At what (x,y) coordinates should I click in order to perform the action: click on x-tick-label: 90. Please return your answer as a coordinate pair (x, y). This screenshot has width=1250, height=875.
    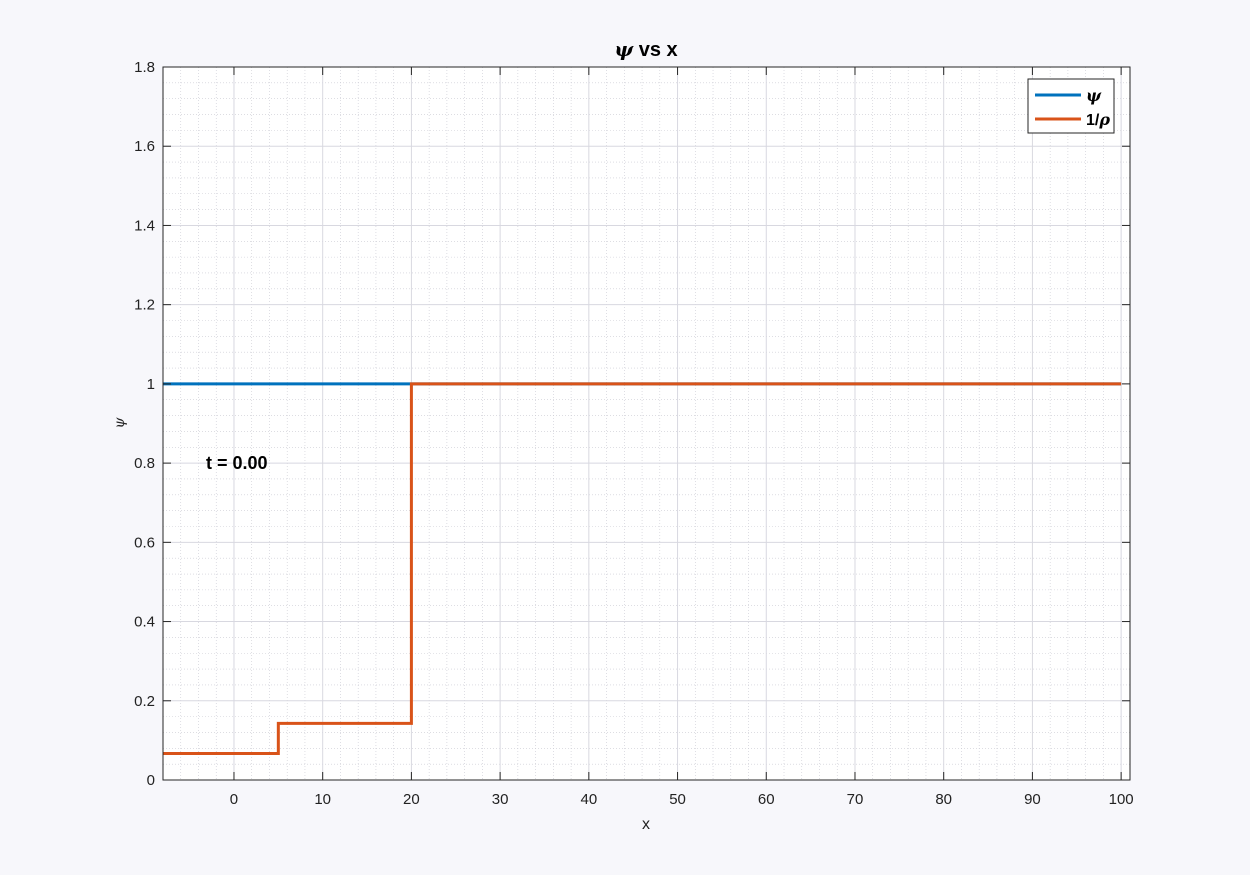
    Looking at the image, I should click on (1032, 799).